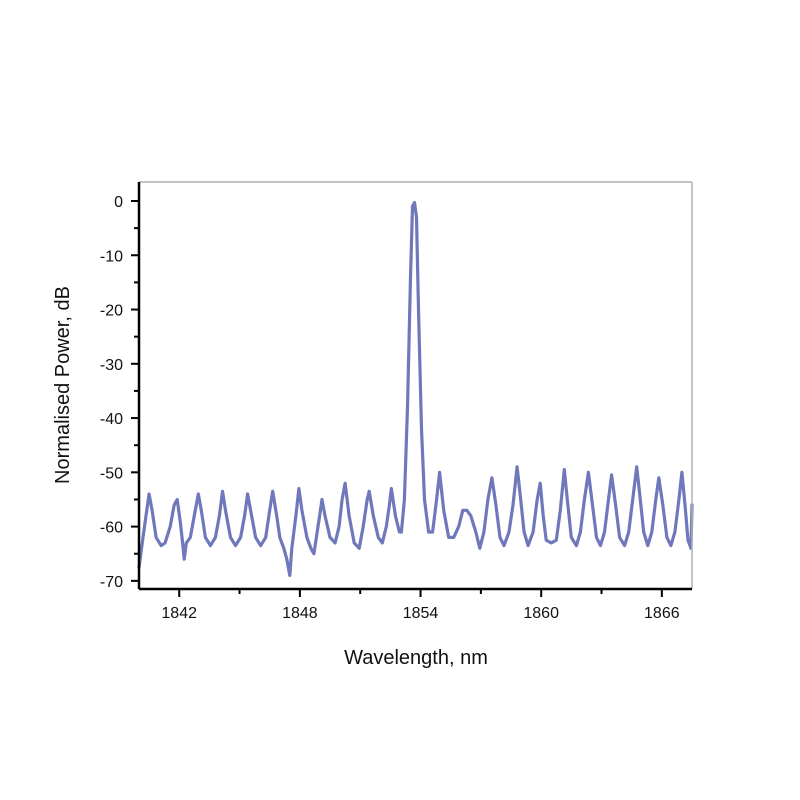  What do you see at coordinates (662, 613) in the screenshot?
I see `x-tick-label: 1866` at bounding box center [662, 613].